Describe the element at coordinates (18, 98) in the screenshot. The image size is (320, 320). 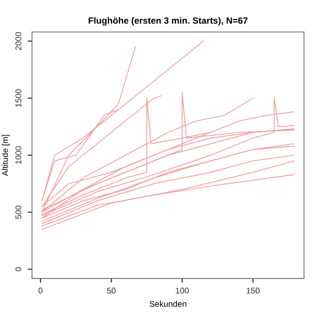
I see `y-tick-label: 1500` at that location.